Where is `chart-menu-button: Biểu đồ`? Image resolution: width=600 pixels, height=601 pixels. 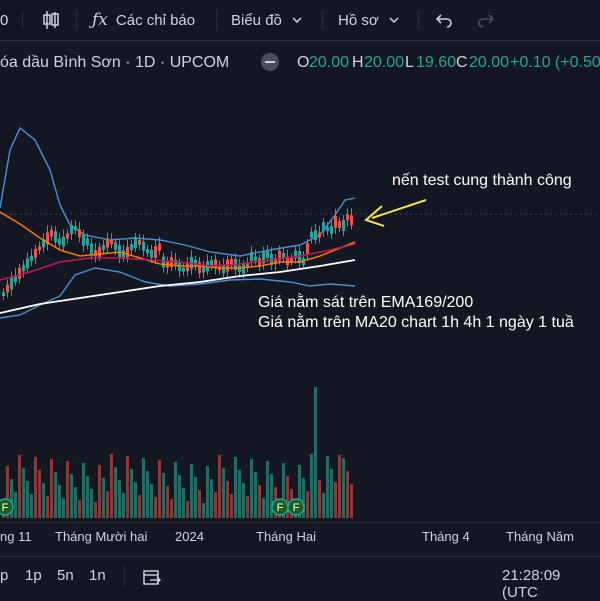 chart-menu-button: Biểu đồ is located at coordinates (266, 20).